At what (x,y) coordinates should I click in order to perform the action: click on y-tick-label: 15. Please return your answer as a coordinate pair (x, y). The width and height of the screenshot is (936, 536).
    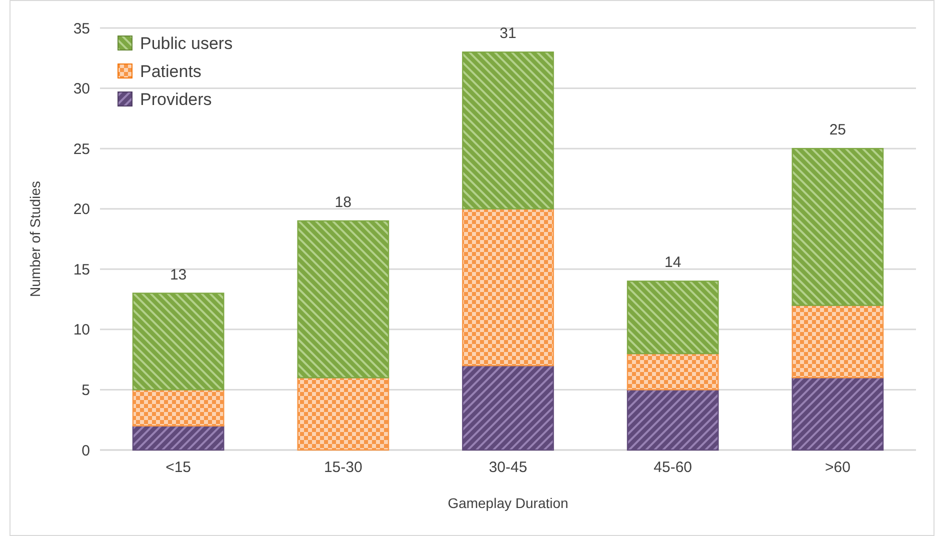
    Looking at the image, I should click on (81, 269).